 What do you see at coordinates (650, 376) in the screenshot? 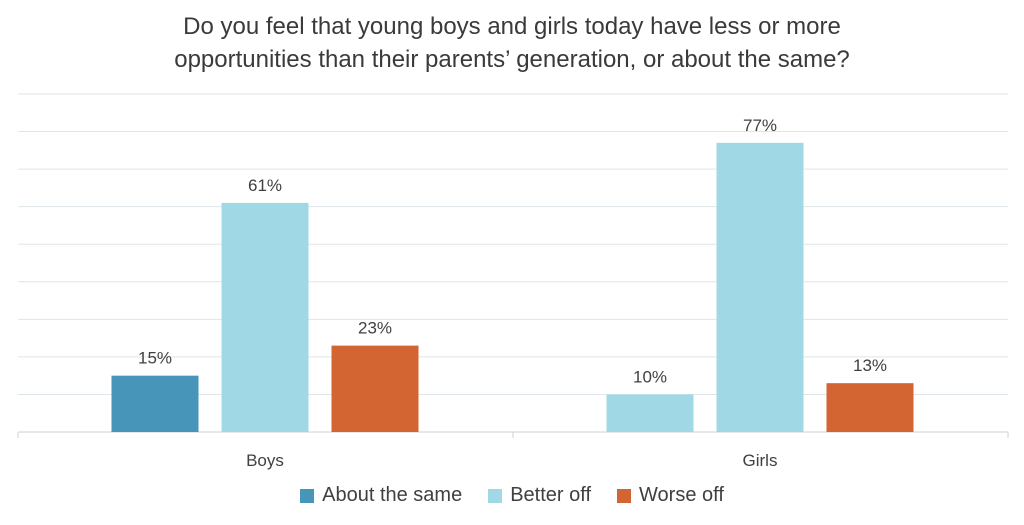
I see `data-label: 10%` at bounding box center [650, 376].